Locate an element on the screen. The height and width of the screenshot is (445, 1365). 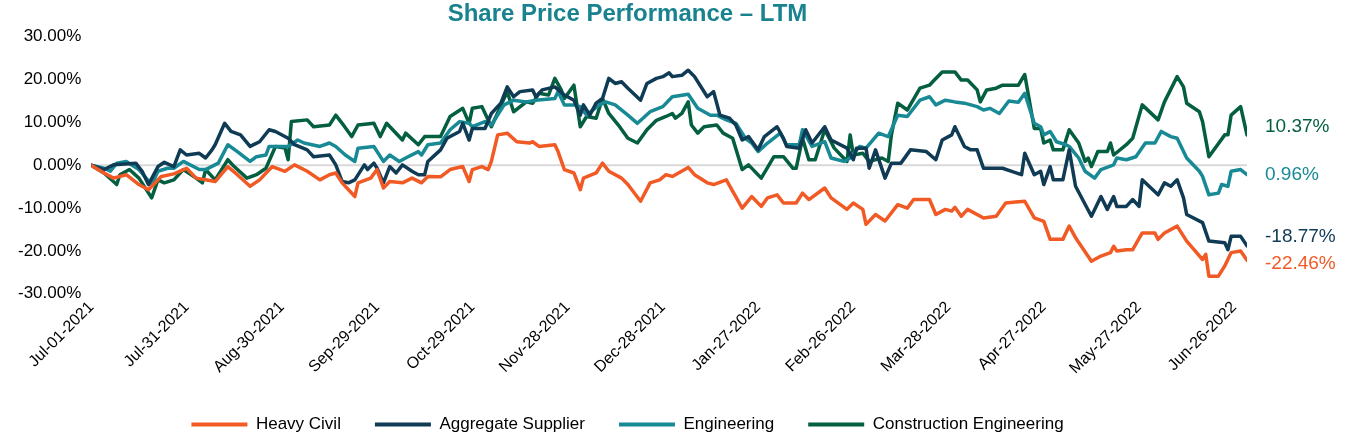
annotation: 10.37% is located at coordinates (1297, 125).